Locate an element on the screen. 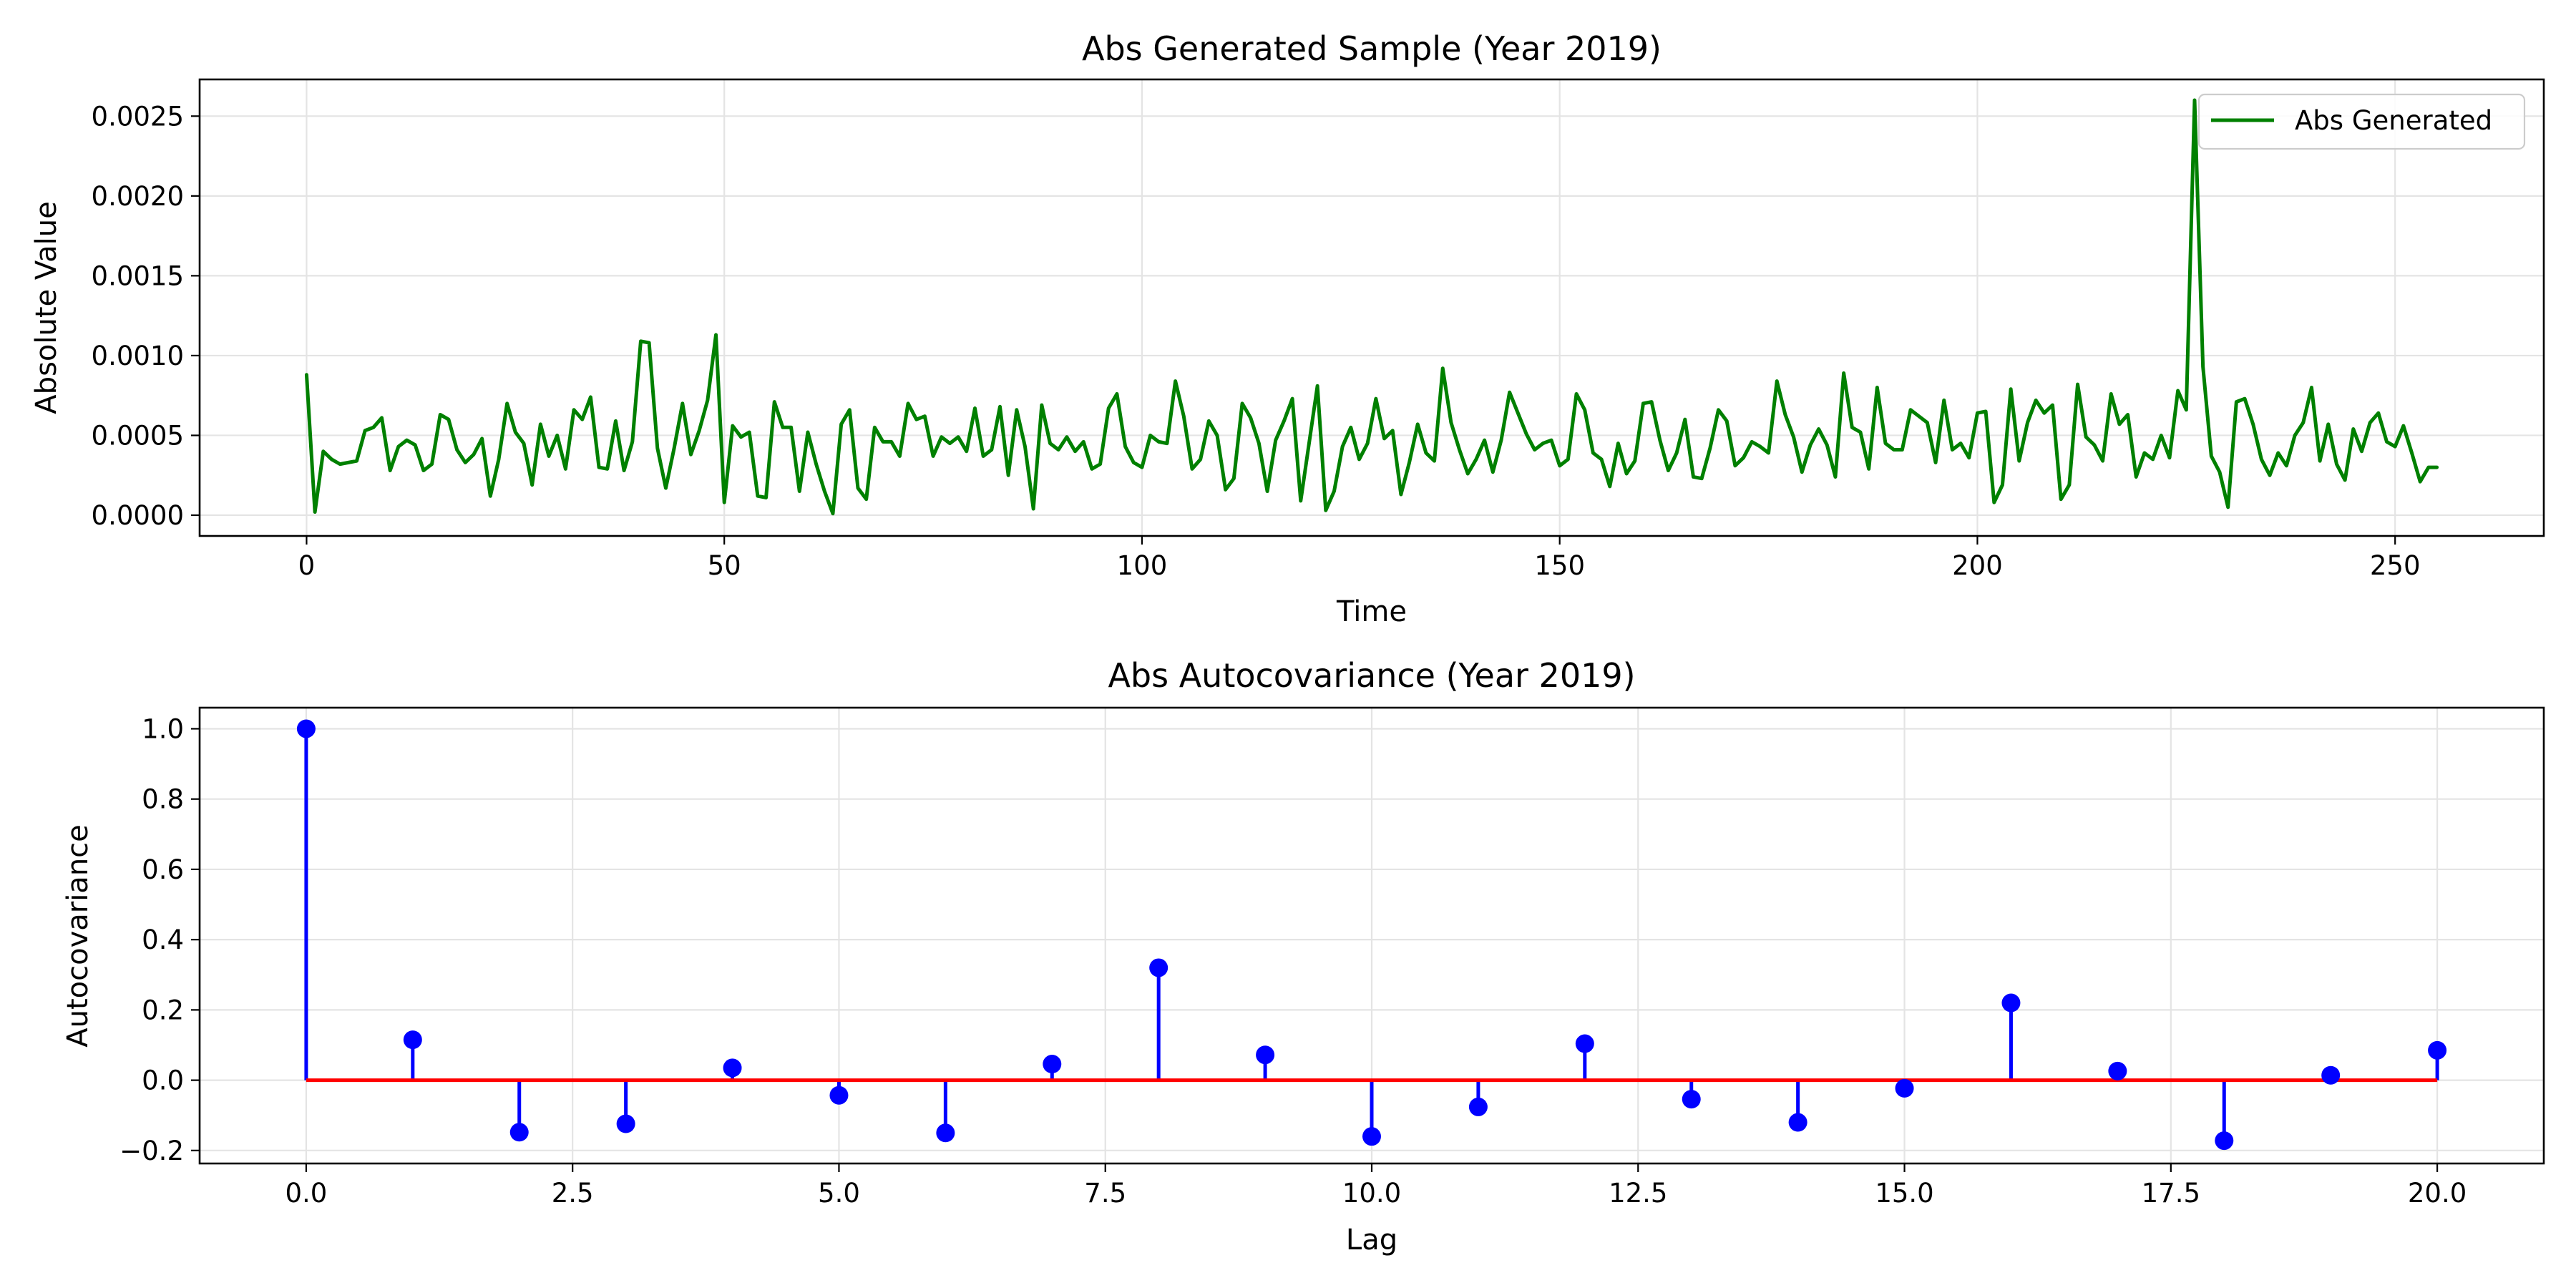 This screenshot has width=2576, height=1288. line-chart-x-label: Time is located at coordinates (1371, 611).